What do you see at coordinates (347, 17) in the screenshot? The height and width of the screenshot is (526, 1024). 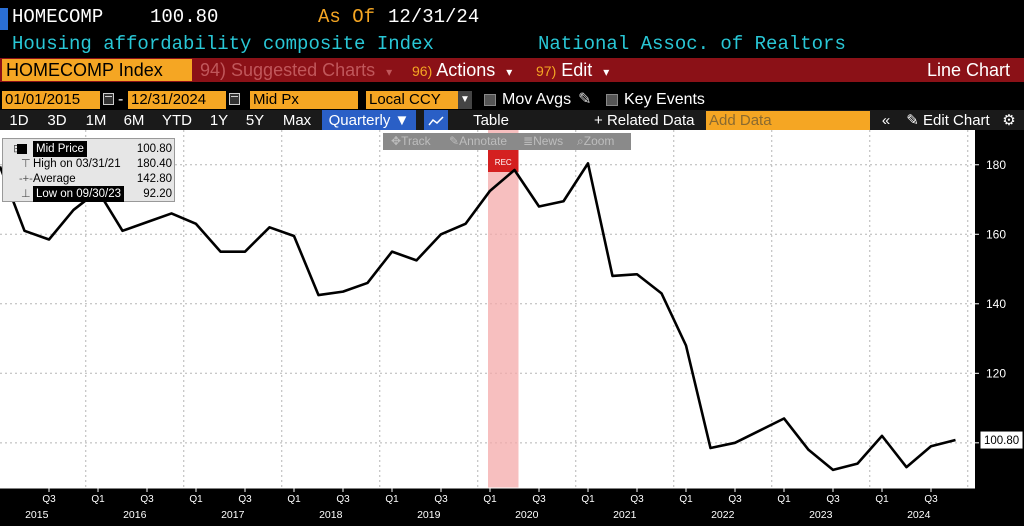 I see `as-of-label: As Of` at bounding box center [347, 17].